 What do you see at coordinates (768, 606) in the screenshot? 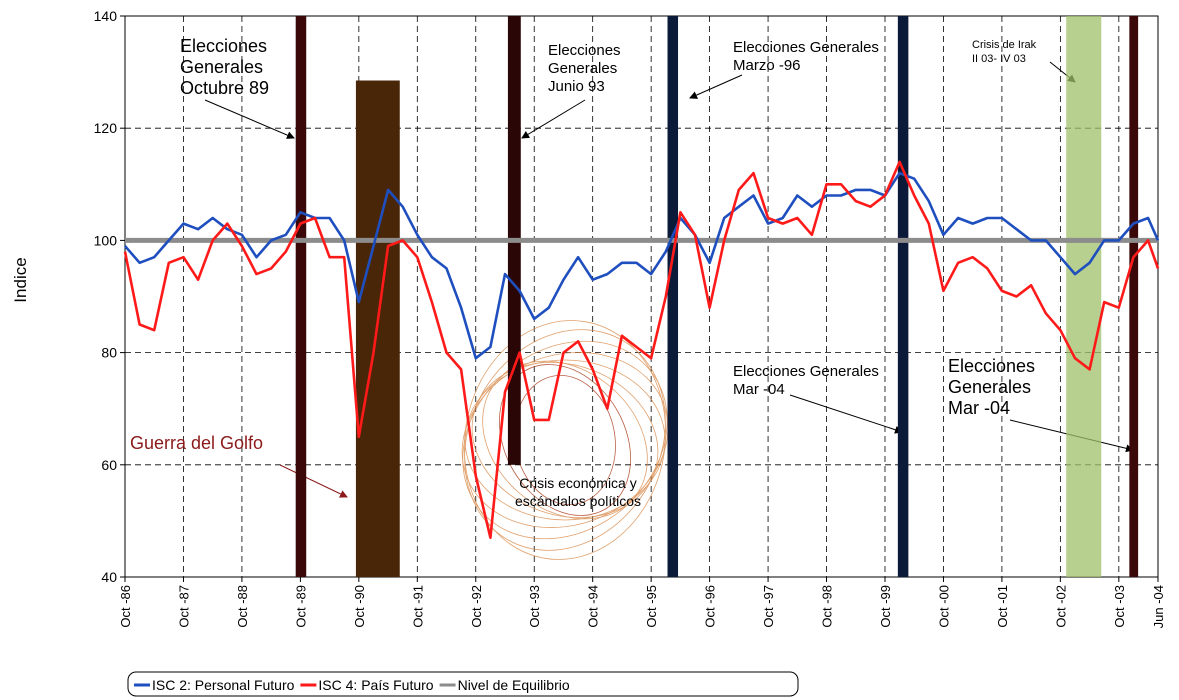
I see `x-tick-label: Oct -97` at bounding box center [768, 606].